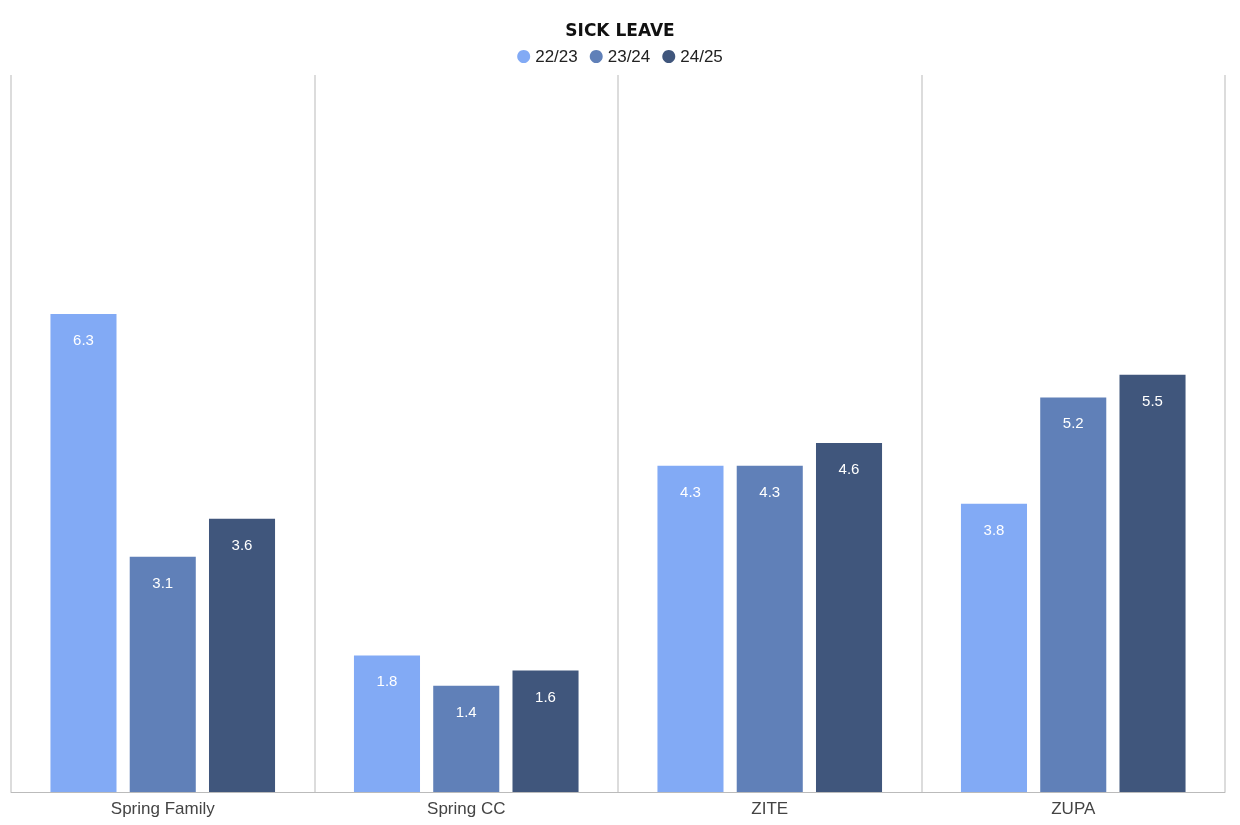  I want to click on x-tick-label: ZITE, so click(770, 808).